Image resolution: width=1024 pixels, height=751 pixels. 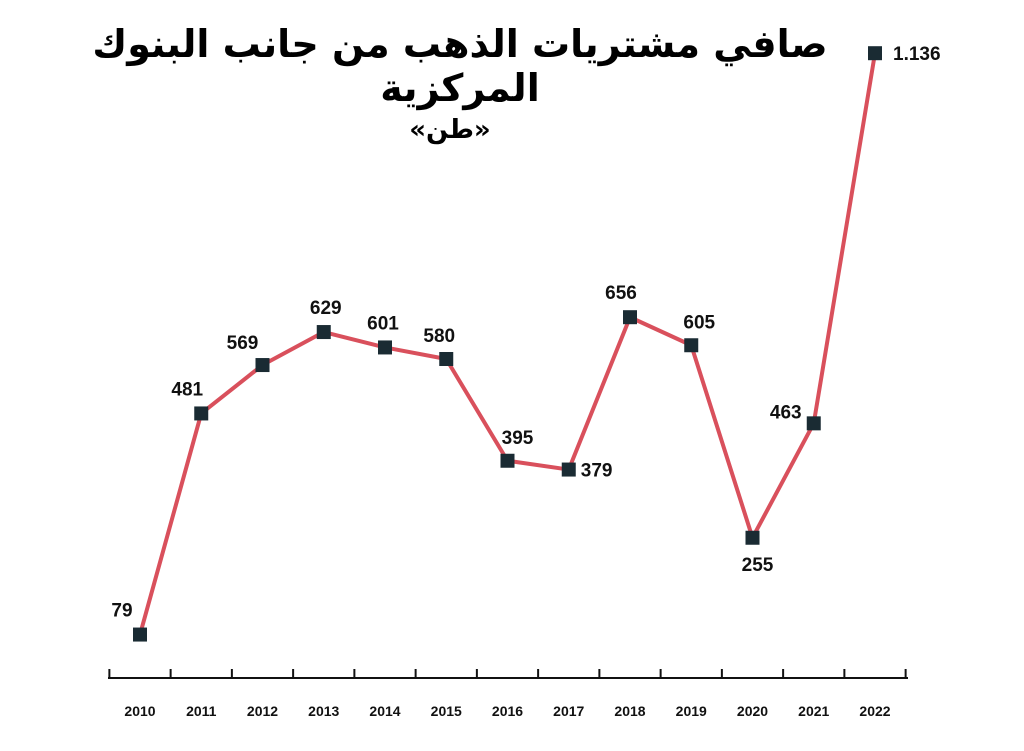 What do you see at coordinates (439, 336) in the screenshot?
I see `data-label-2015: 580` at bounding box center [439, 336].